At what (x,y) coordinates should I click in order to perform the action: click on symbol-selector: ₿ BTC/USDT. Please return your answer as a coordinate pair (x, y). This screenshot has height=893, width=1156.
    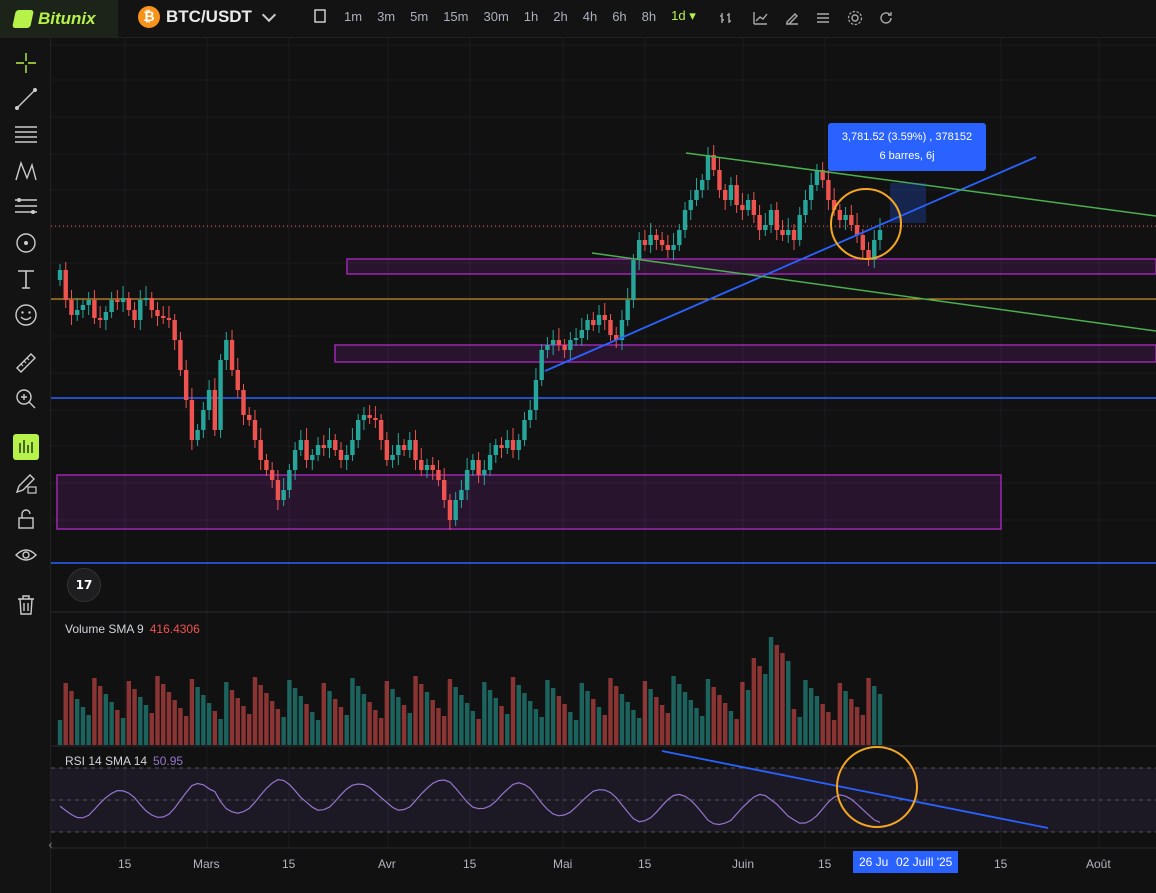
    Looking at the image, I should click on (207, 17).